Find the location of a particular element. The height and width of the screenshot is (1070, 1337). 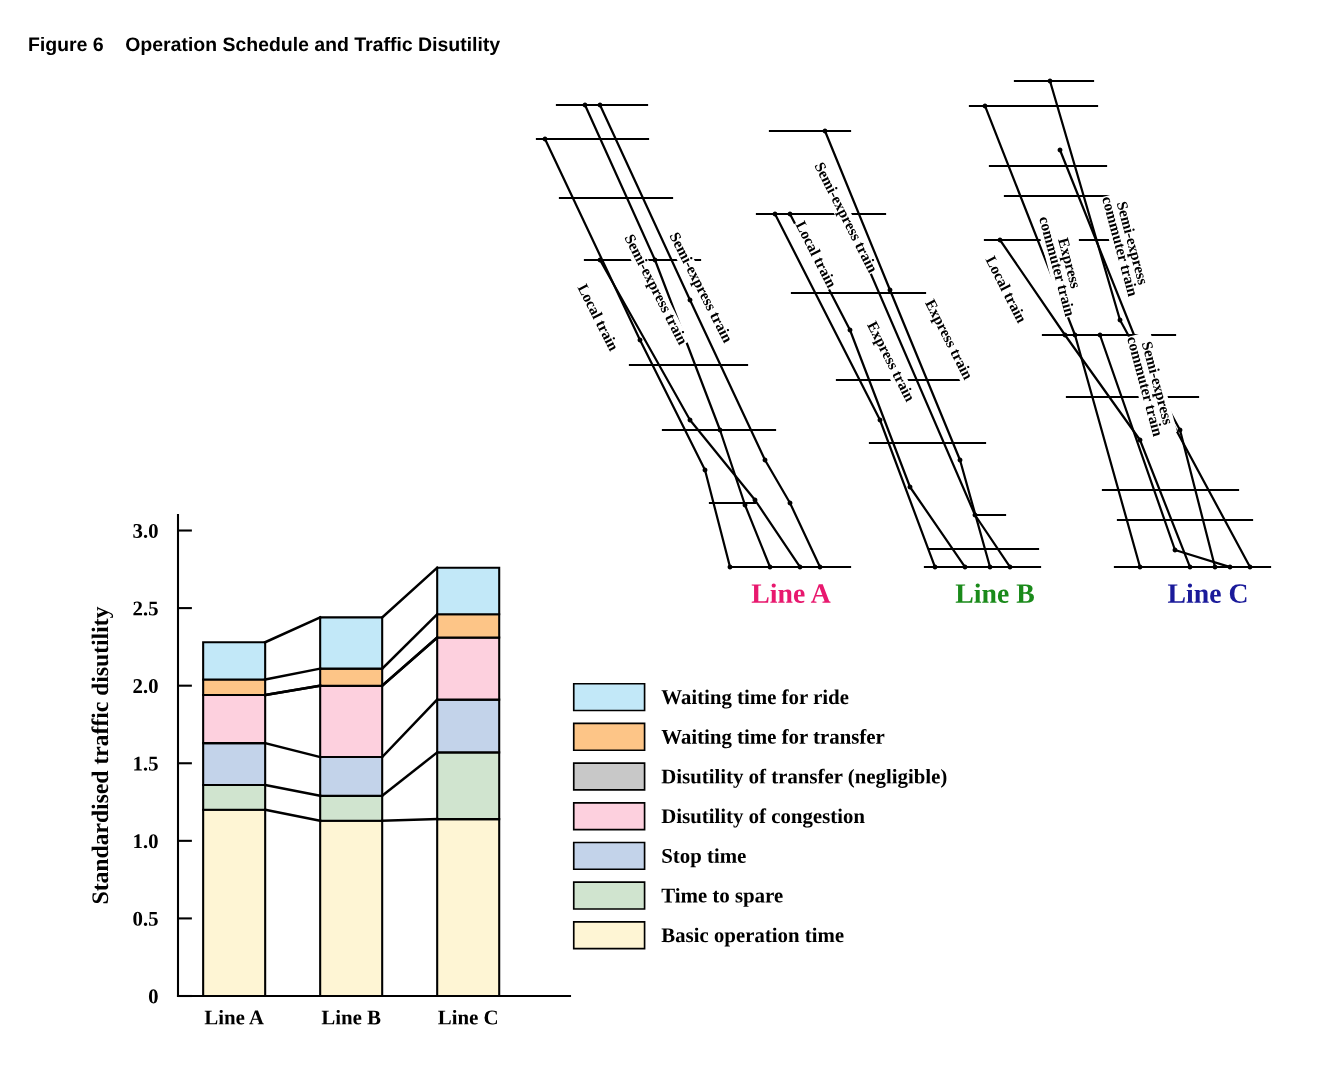

chart-title: Figure 6 Operation Schedule and Traffic Disutility is located at coordinates (265, 46).